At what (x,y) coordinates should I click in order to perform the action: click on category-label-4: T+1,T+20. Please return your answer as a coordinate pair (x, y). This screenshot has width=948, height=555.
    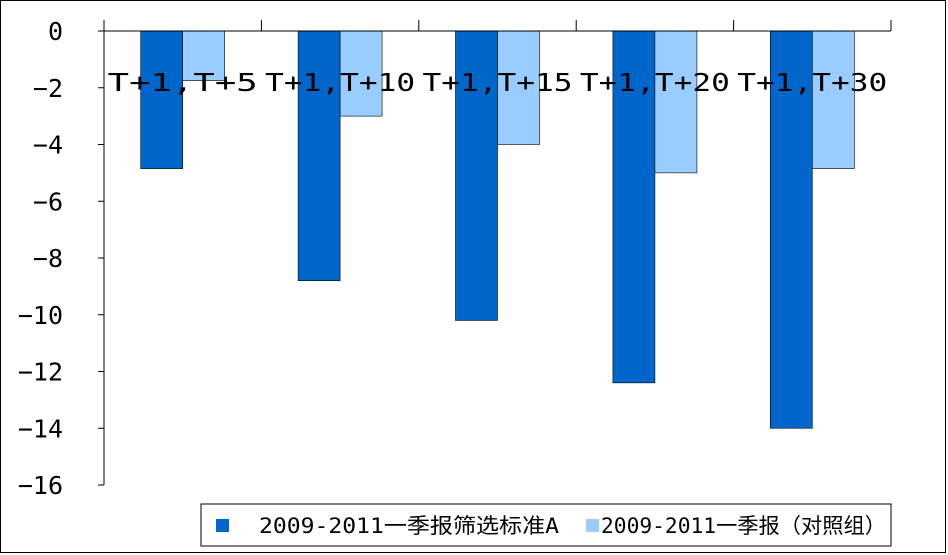
    Looking at the image, I should click on (655, 82).